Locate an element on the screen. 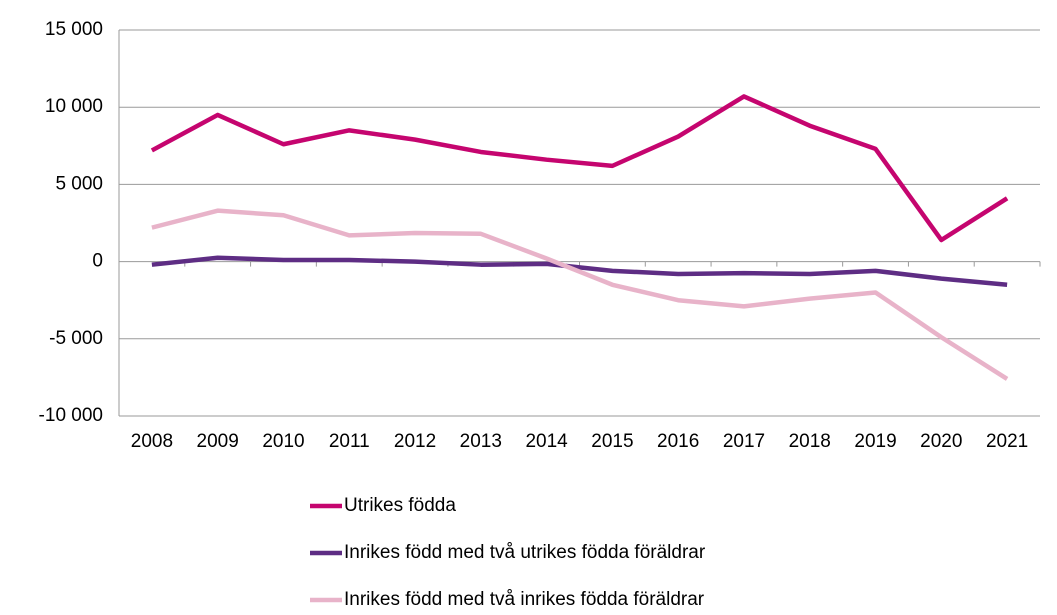  x-tick-label: 2021 is located at coordinates (1007, 441).